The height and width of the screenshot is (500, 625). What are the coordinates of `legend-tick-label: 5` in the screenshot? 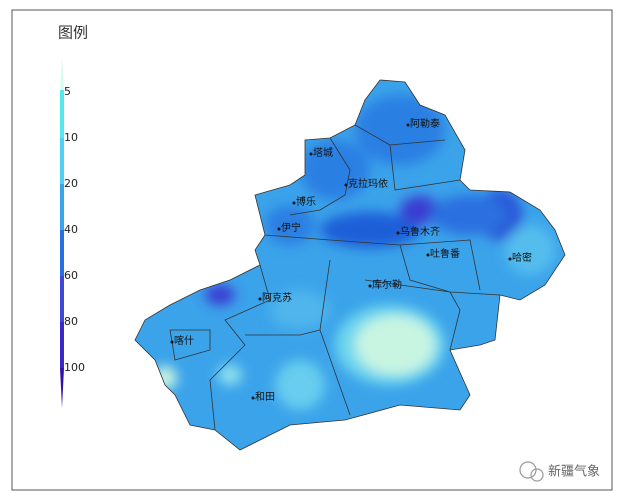 It's located at (67, 91).